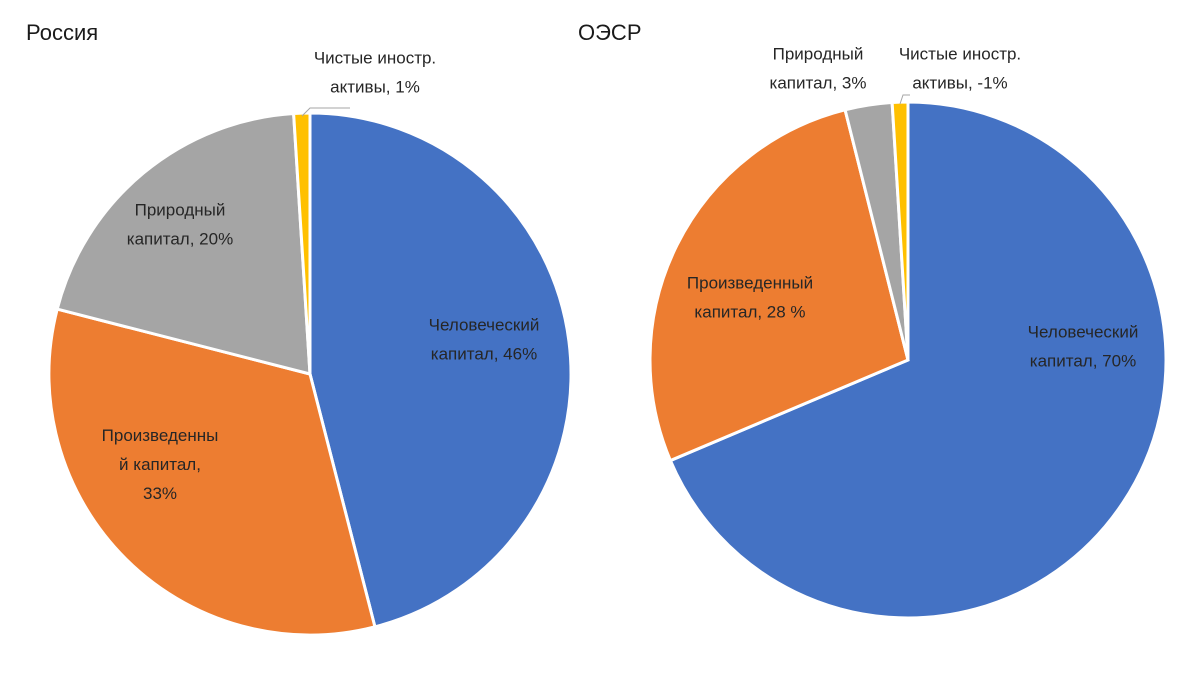  I want to click on chart-title-oecd: ОЭСР, so click(610, 32).